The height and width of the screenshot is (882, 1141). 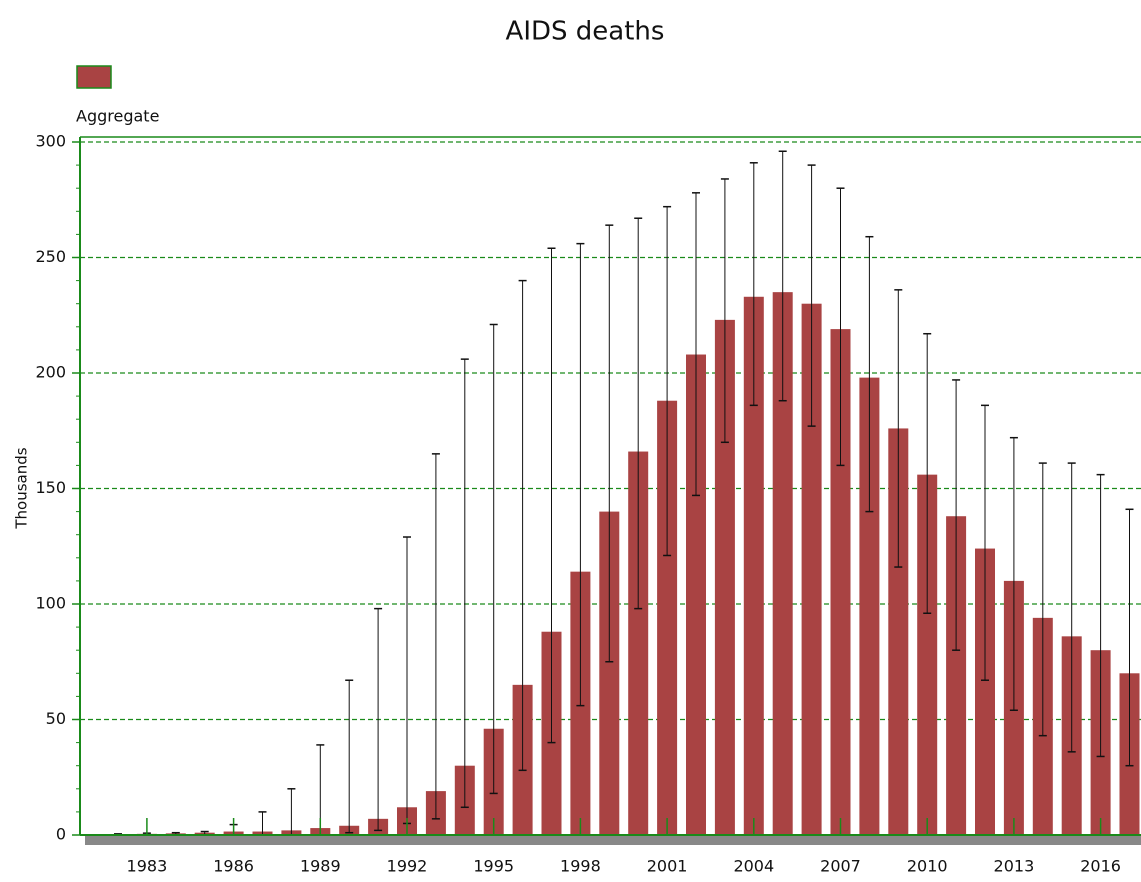 I want to click on x-tick-label: 1995, so click(x=493, y=866).